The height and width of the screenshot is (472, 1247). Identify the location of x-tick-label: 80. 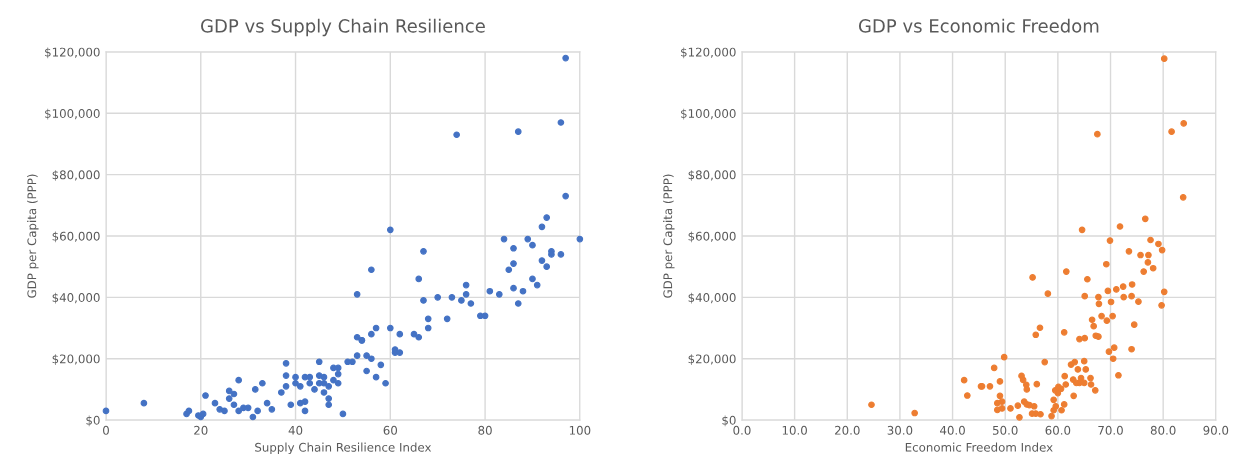
(485, 430).